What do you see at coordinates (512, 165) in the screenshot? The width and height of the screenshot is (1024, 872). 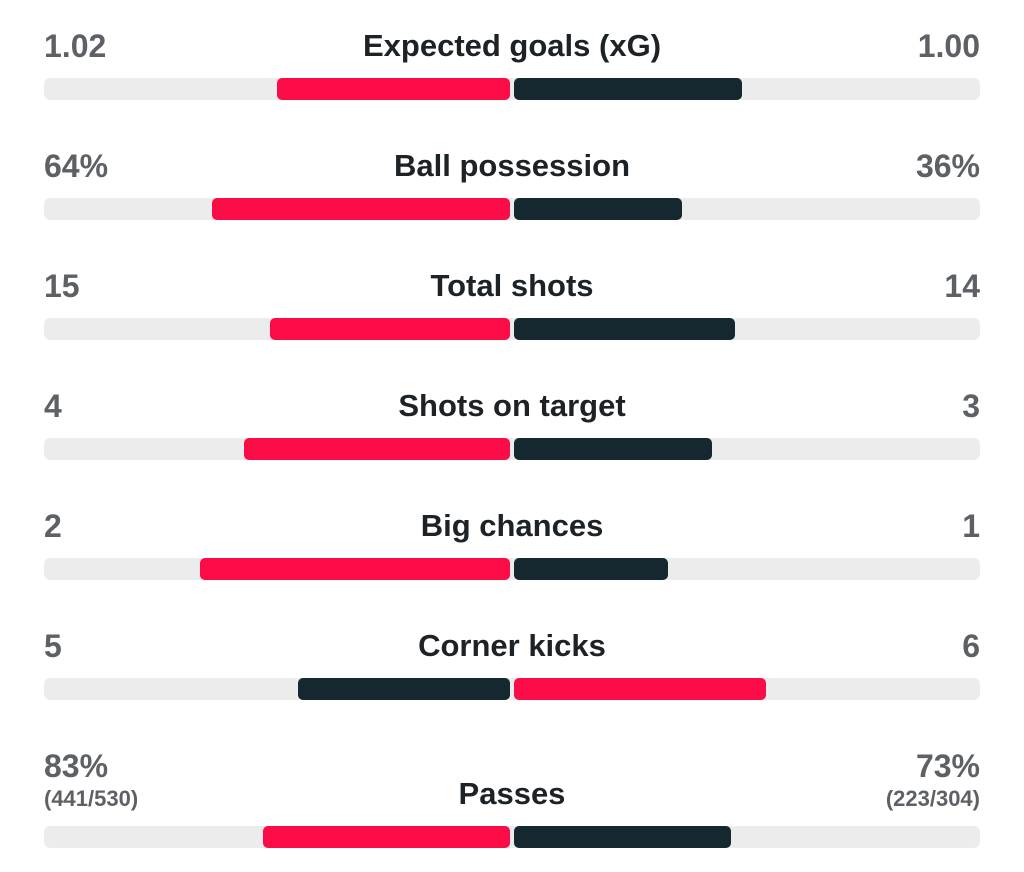 I see `stat-label: Ball possession` at bounding box center [512, 165].